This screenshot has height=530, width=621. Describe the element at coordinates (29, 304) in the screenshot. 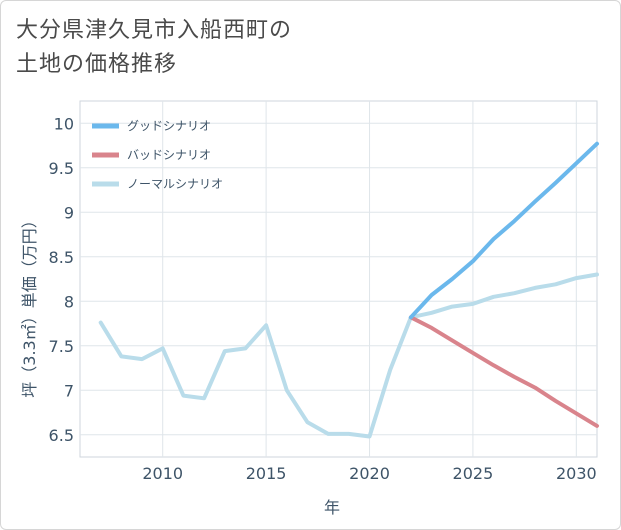

I see `y-axis-title: 坪（3.3㎡）単価（万円）` at that location.